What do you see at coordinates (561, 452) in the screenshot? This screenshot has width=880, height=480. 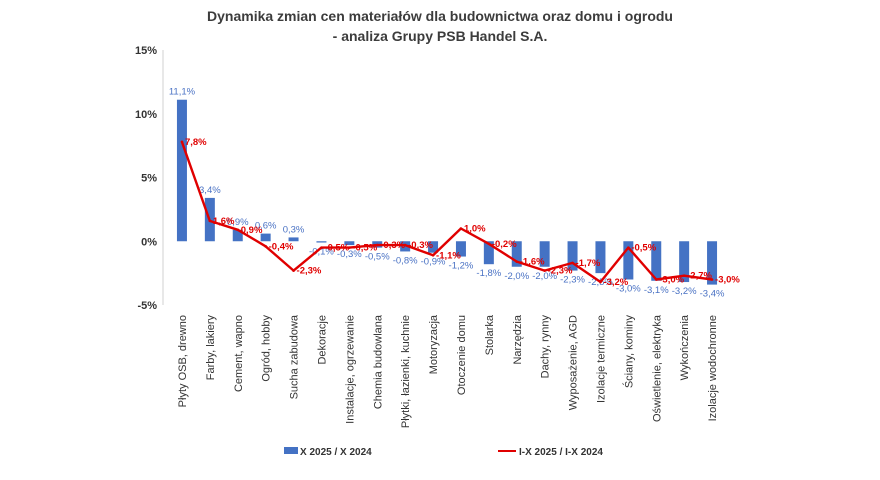 I see `legend-line-label: I-X 2025 / I-X 2024` at bounding box center [561, 452].